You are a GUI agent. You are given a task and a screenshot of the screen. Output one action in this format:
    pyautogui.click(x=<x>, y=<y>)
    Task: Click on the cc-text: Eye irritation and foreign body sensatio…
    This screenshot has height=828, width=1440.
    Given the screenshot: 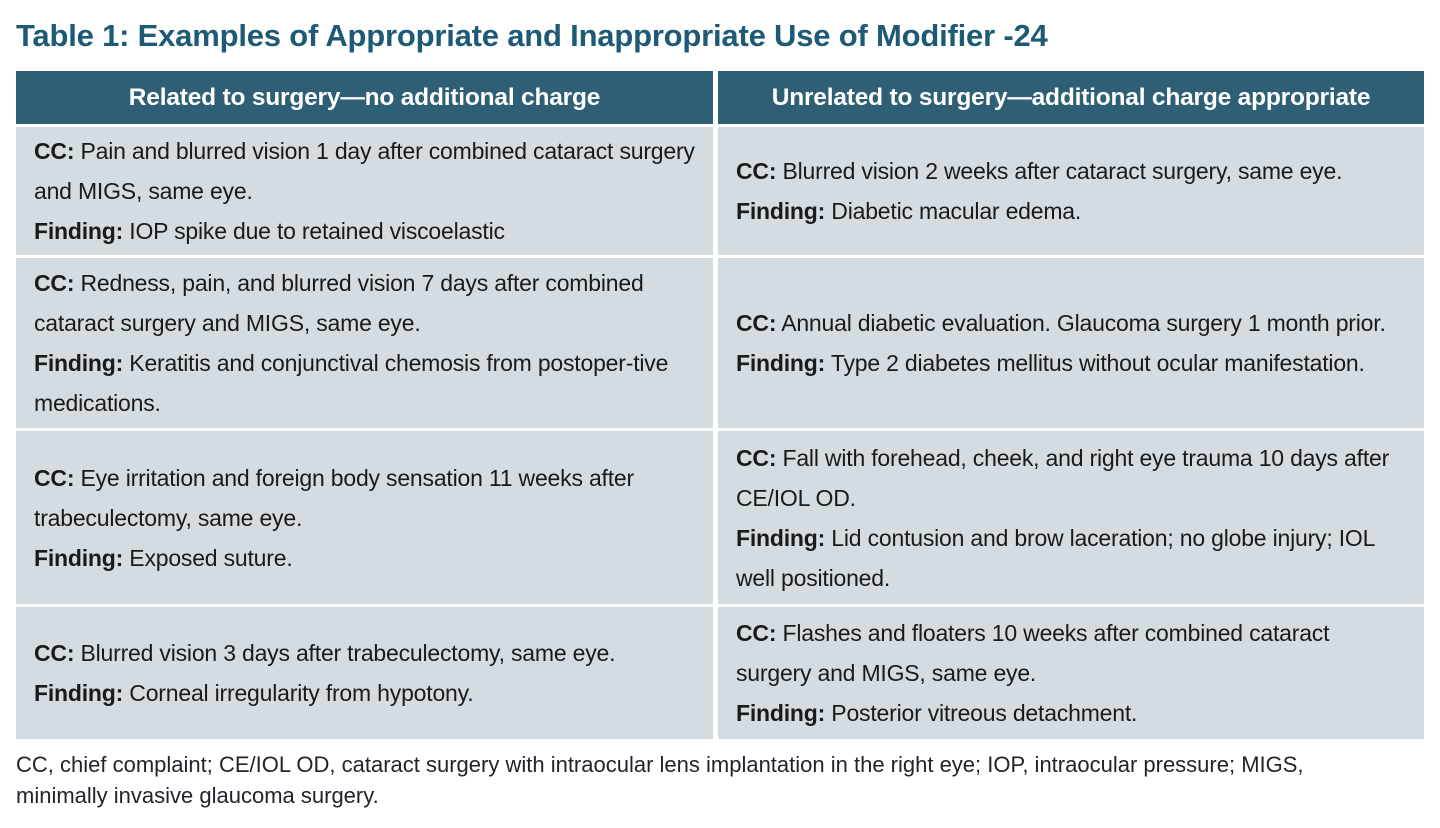 What is the action you would take?
    pyautogui.click(x=334, y=497)
    